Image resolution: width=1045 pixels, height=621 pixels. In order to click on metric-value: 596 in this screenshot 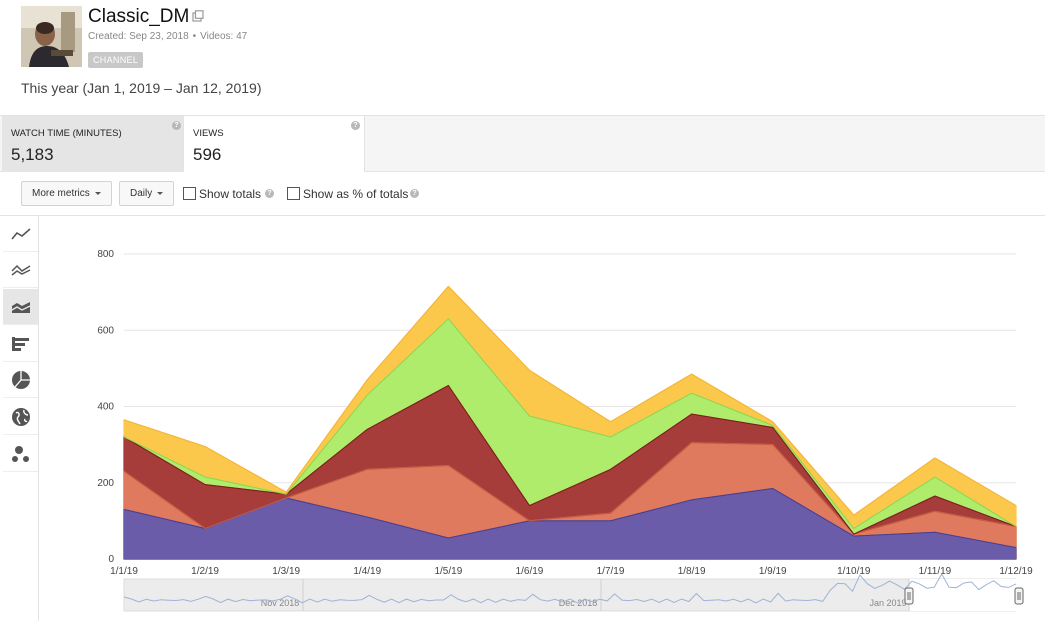, I will do `click(207, 154)`.